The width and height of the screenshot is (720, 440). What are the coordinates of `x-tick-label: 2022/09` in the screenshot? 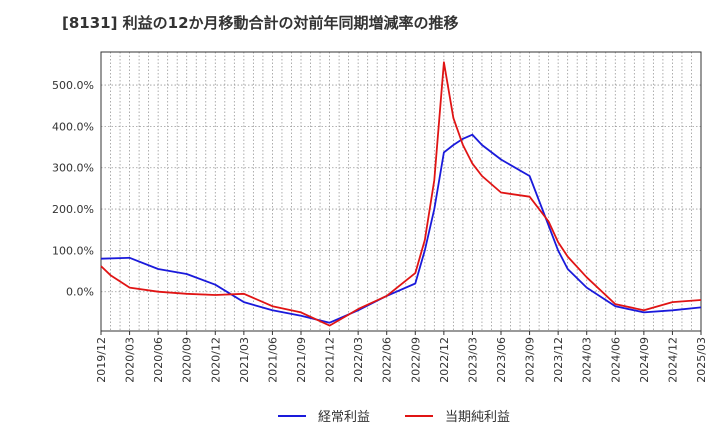 It's located at (415, 360).